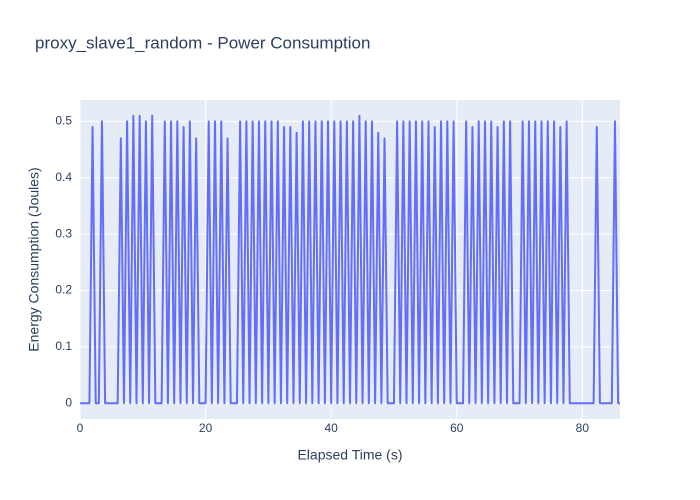 This screenshot has height=500, width=700. Describe the element at coordinates (202, 42) in the screenshot. I see `chart-title: proxy_slave1_random - Power Consumption` at that location.